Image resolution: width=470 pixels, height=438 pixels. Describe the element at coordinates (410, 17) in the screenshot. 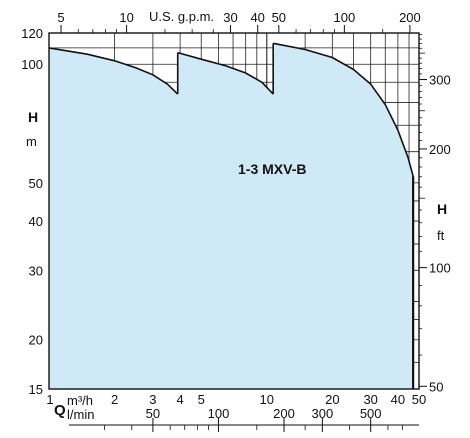

I see `x-top-tick-label: 200` at that location.